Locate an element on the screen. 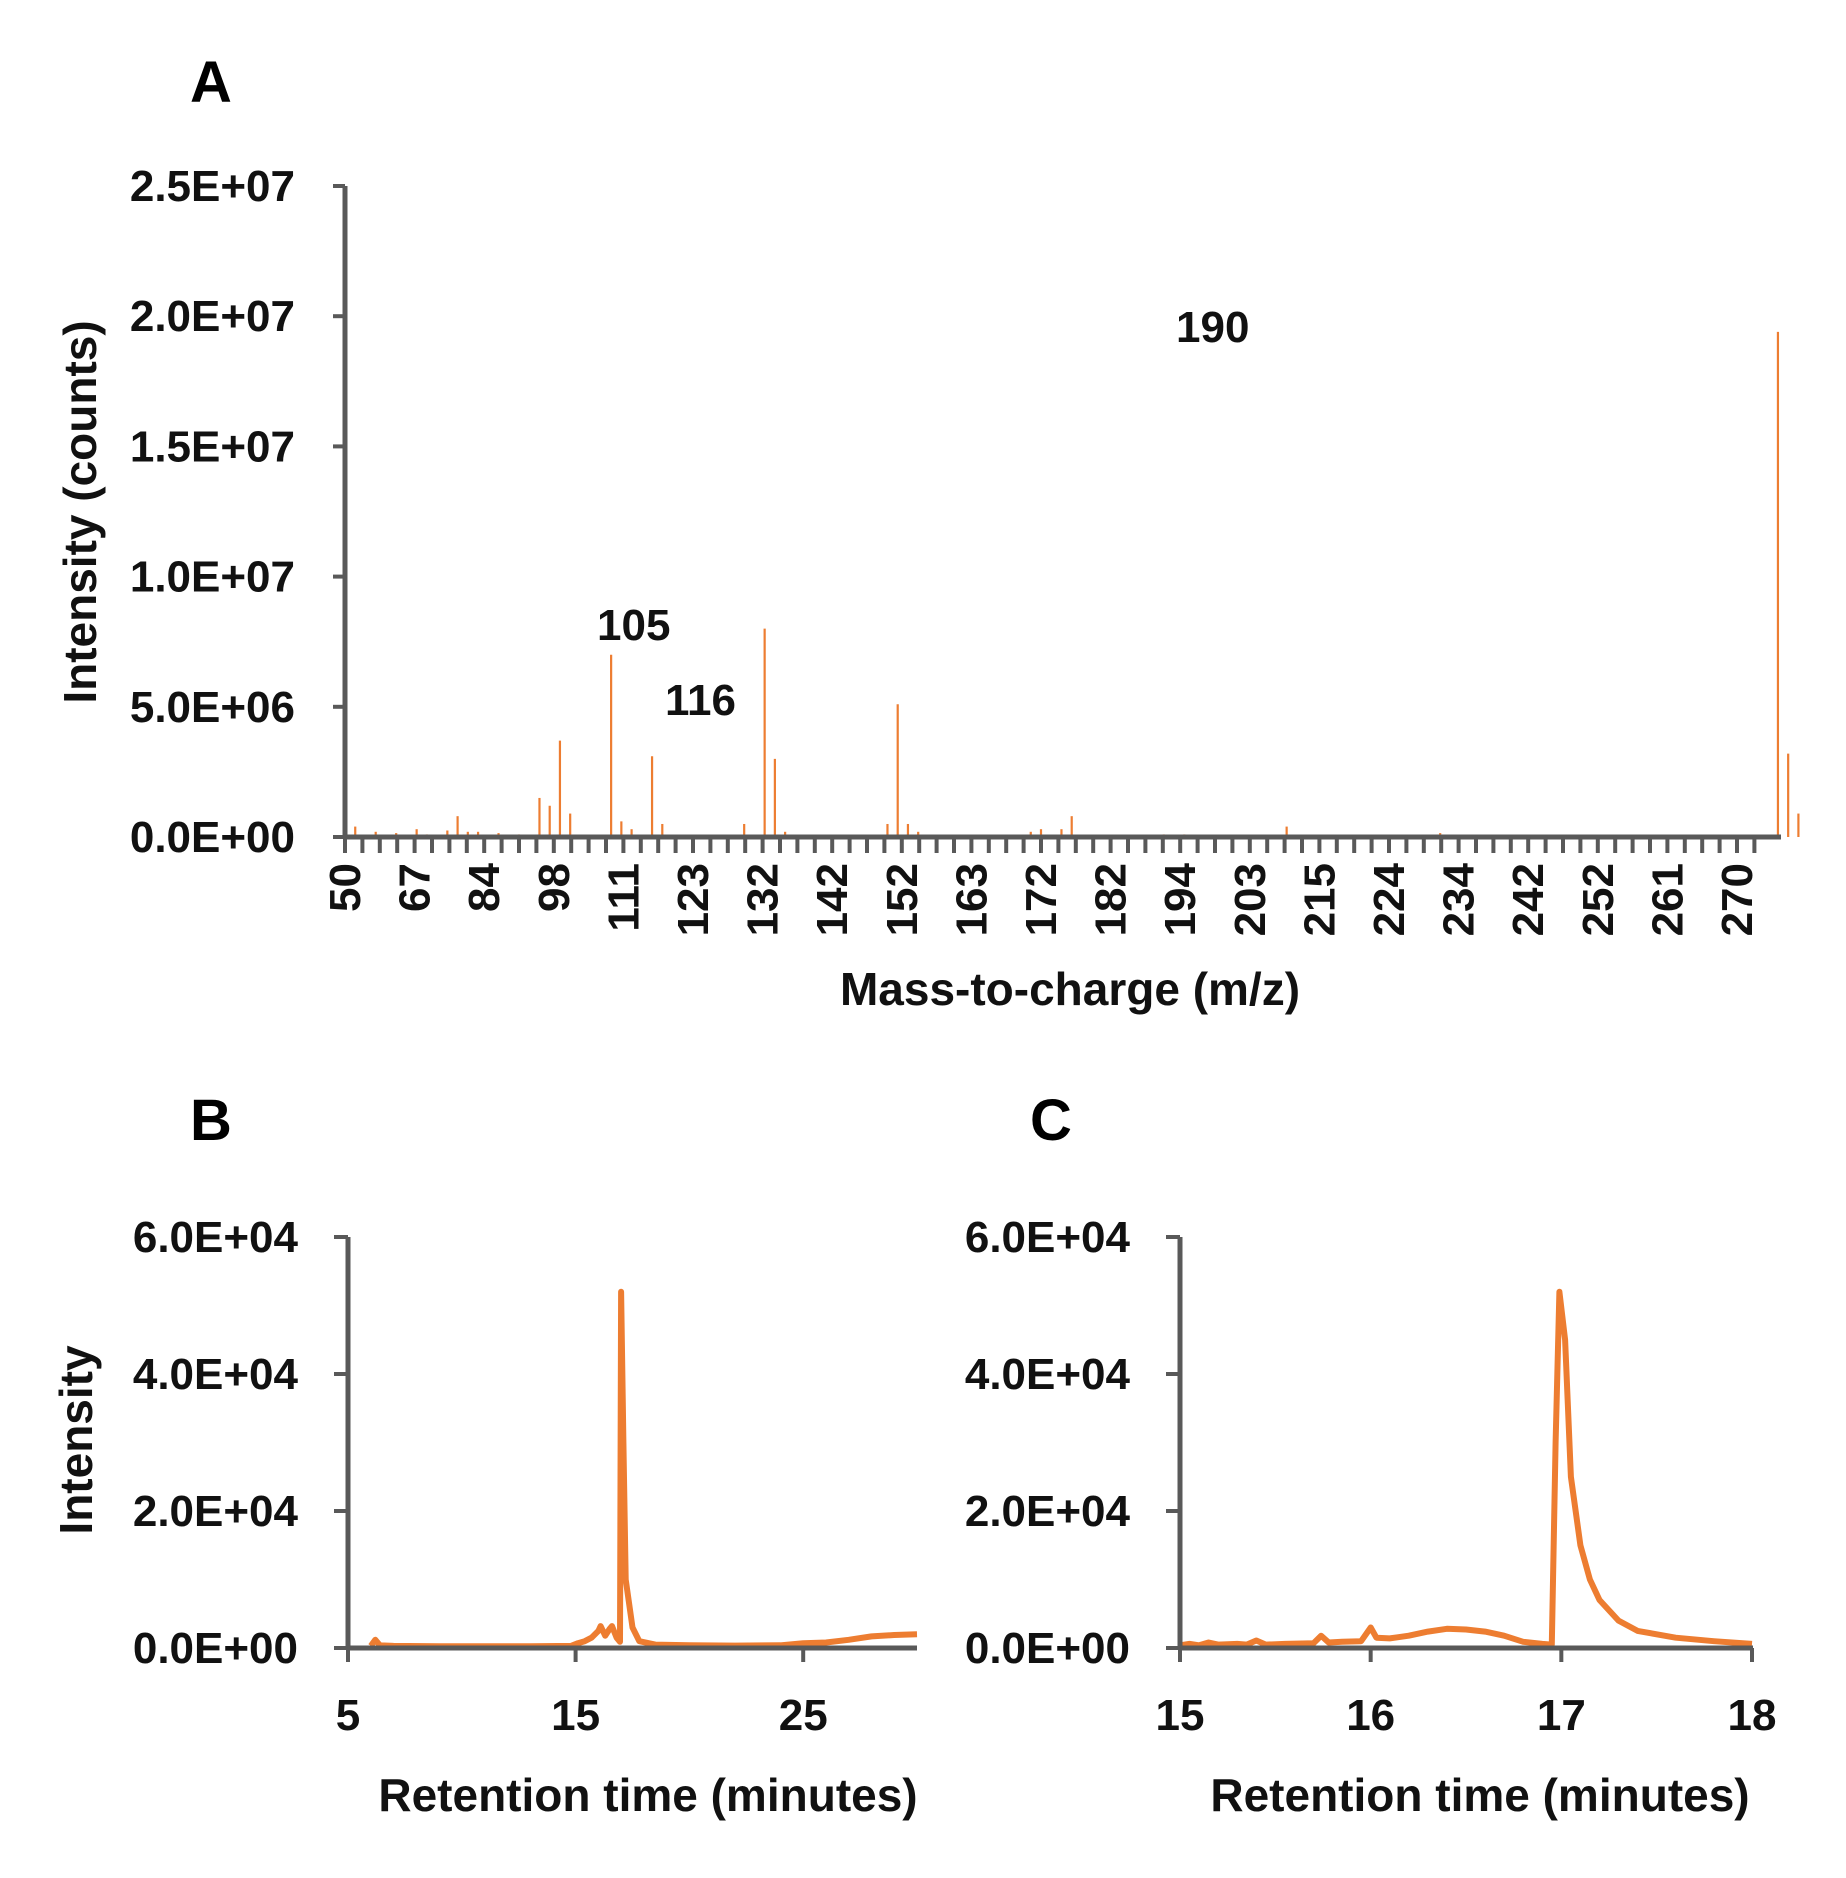  chart-a-y-axis-title: Intensity (counts) is located at coordinates (80, 511).